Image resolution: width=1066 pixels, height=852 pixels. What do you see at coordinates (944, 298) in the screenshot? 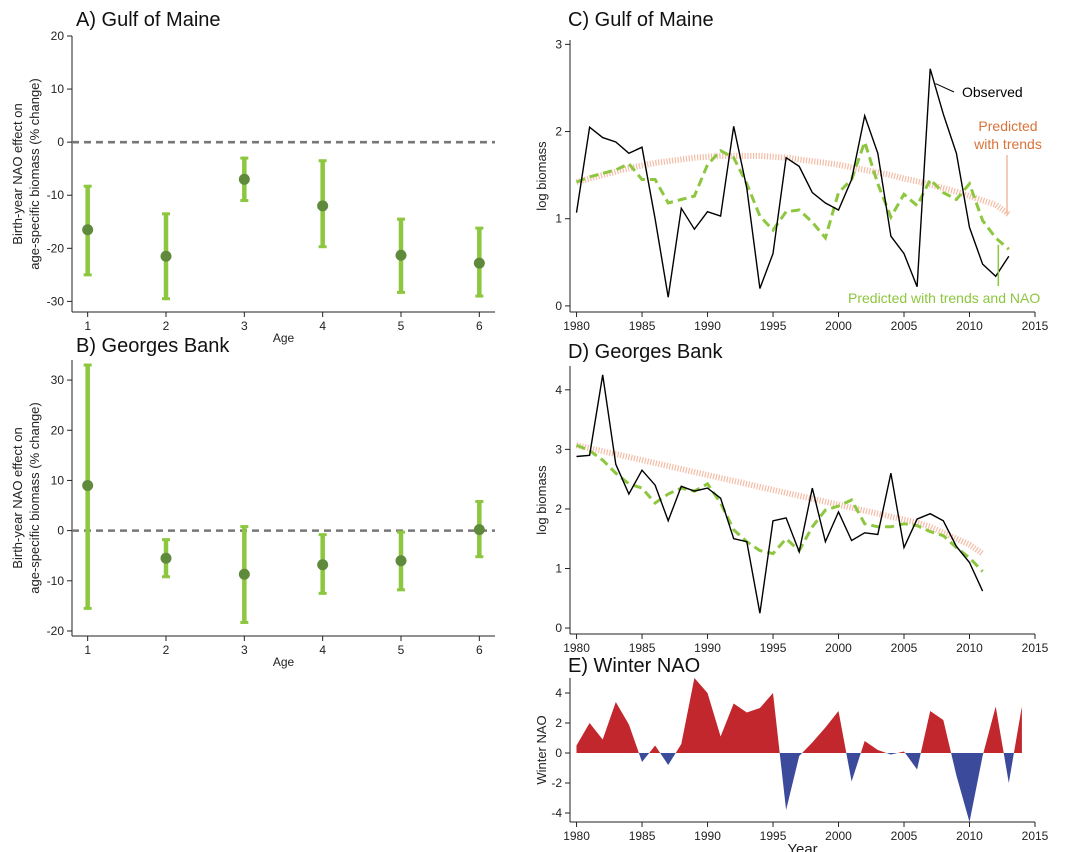
I see `predicted-nao-annotation: Predicted with trends and NAO` at bounding box center [944, 298].